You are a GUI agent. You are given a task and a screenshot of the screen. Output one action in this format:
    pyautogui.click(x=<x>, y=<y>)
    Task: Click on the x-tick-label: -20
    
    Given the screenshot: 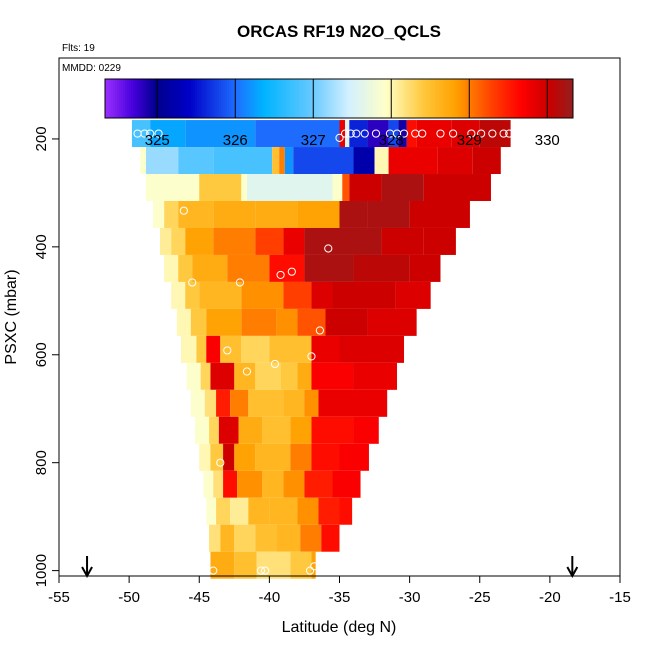 What is the action you would take?
    pyautogui.click(x=550, y=597)
    